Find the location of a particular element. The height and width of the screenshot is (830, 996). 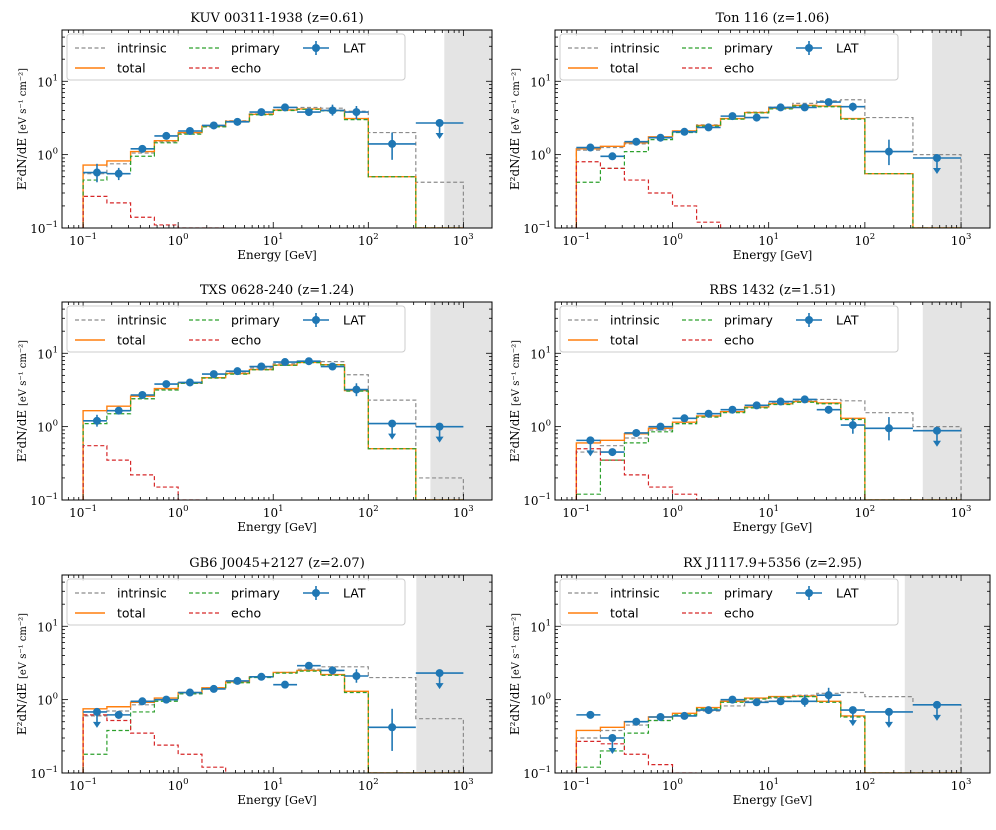

shaded-region is located at coordinates (454, 674).